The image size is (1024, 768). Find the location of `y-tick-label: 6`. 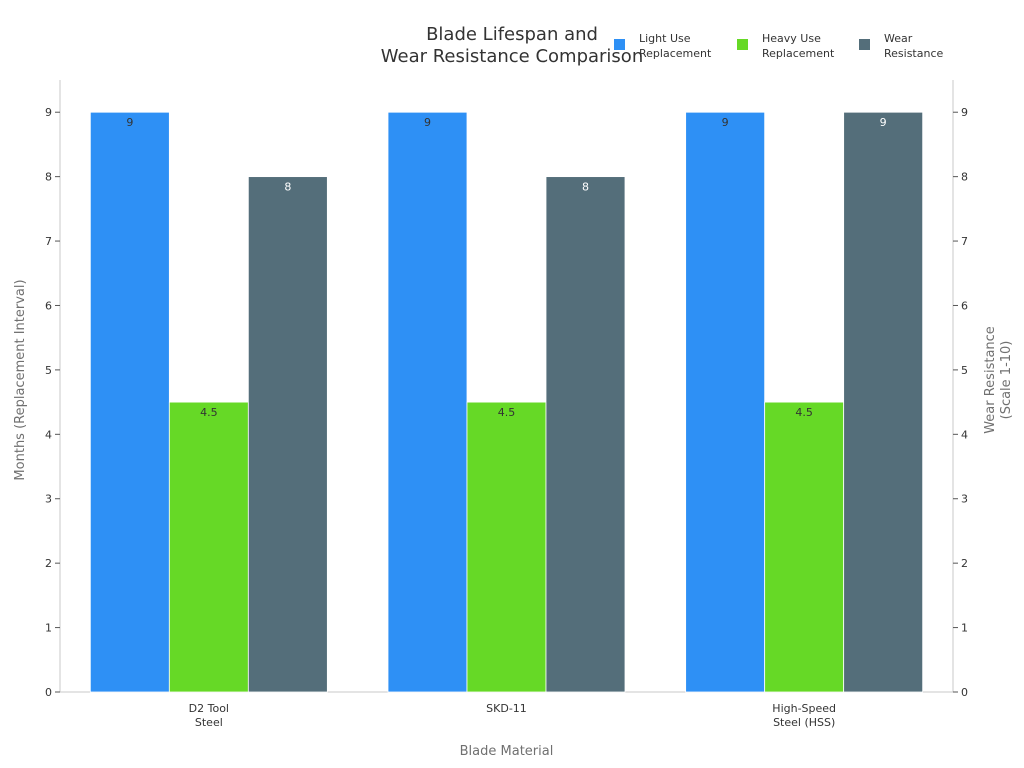

y-tick-label: 6 is located at coordinates (48, 305).